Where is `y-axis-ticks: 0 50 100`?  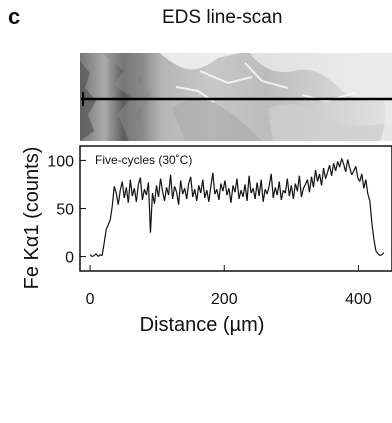 y-axis-ticks: 0 50 100 is located at coordinates (66, 210).